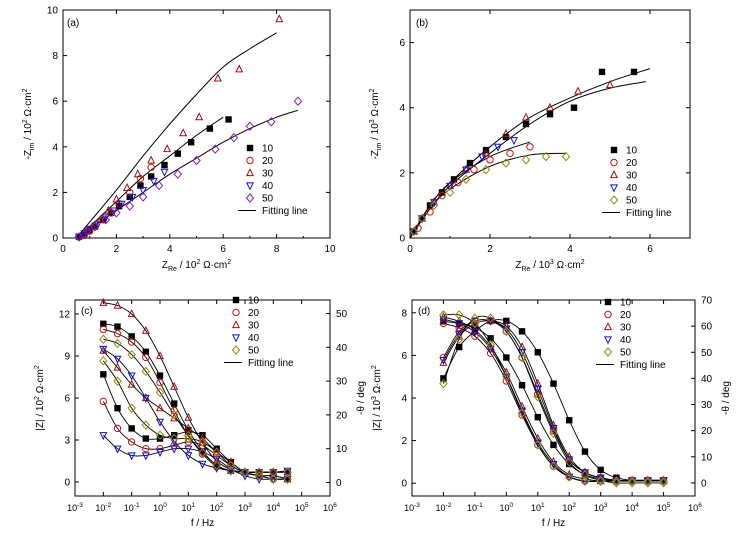  Describe the element at coordinates (254, 301) in the screenshot. I see `legend-label: 10` at that location.